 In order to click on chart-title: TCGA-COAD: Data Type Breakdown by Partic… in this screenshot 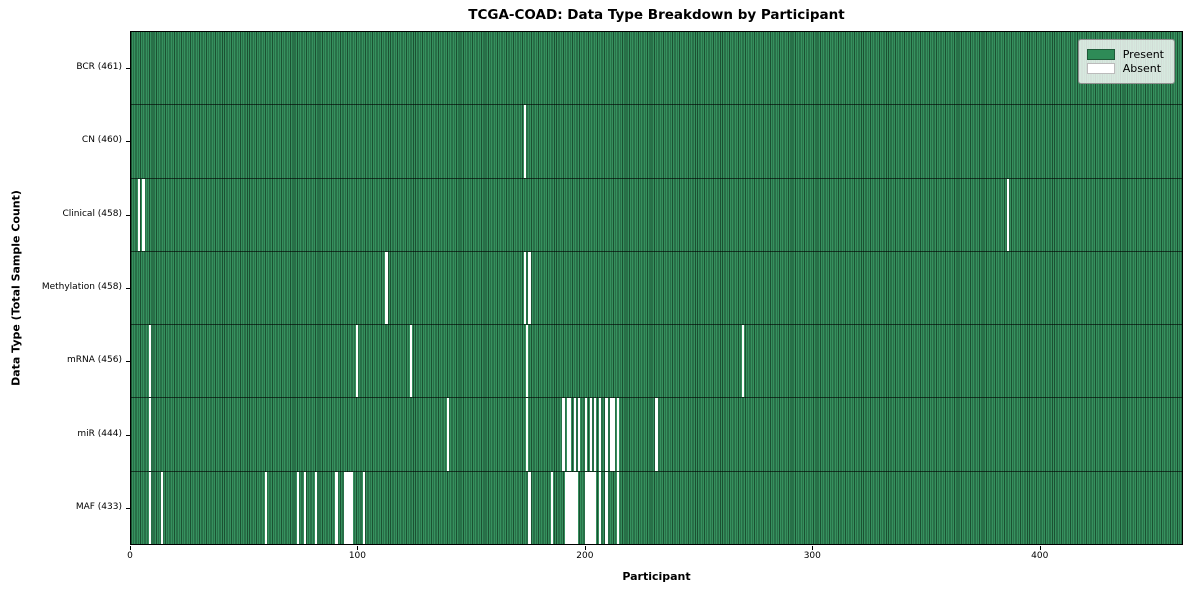, I will do `click(656, 15)`.